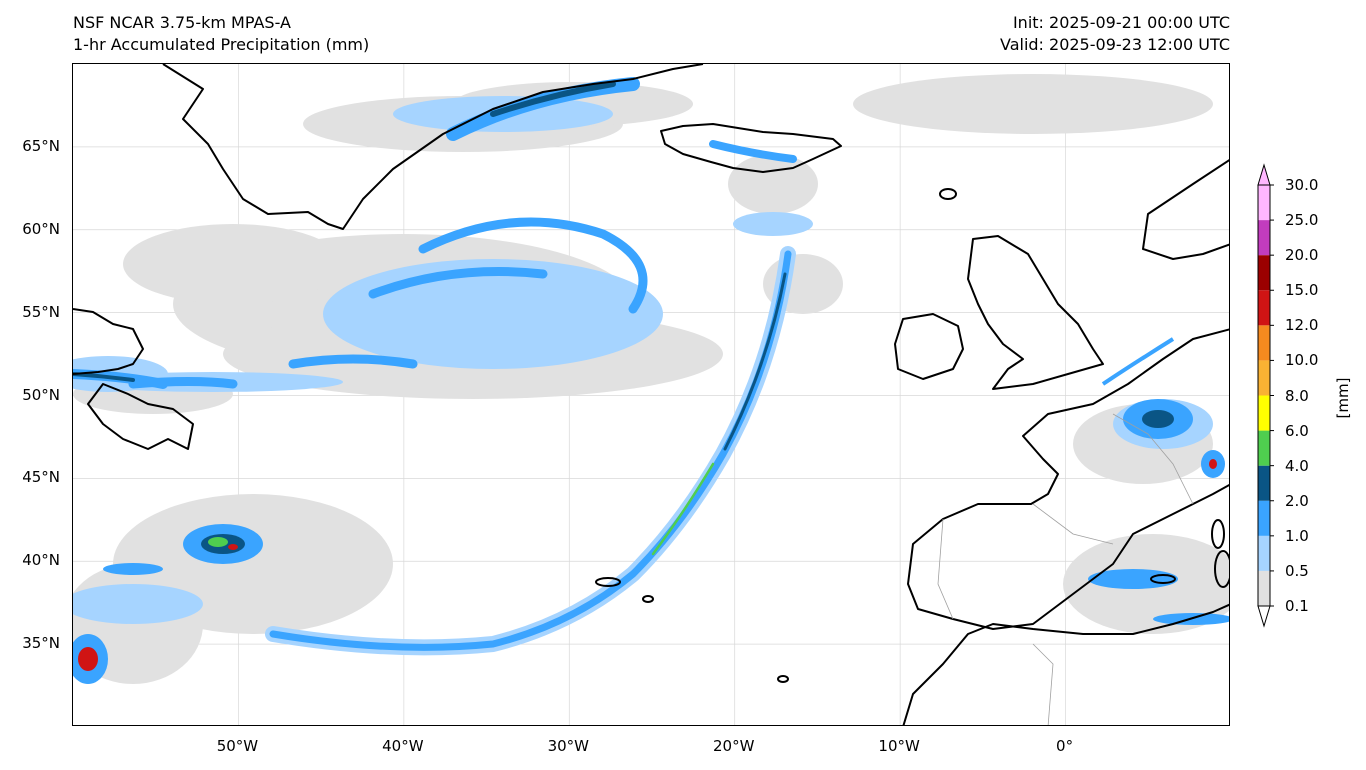 This screenshot has width=1366, height=770. Describe the element at coordinates (41, 145) in the screenshot. I see `lat-tick-label: 65°N` at that location.